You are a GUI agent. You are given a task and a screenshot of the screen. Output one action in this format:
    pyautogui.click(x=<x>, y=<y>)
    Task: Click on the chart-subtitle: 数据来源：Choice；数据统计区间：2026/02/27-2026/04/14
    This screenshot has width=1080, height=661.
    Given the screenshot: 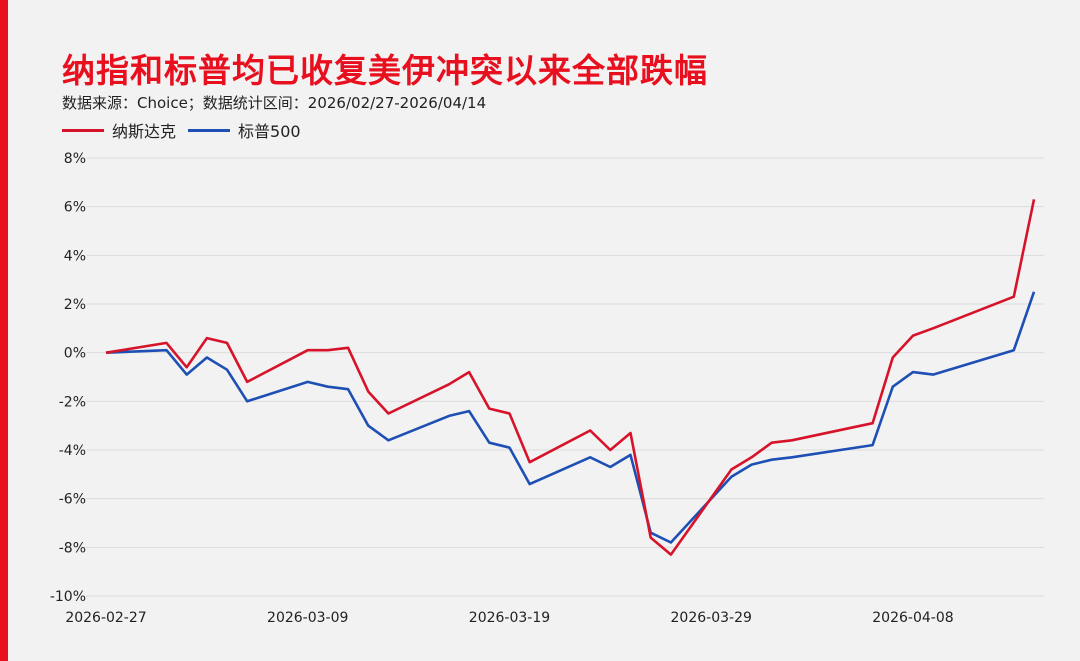 What is the action you would take?
    pyautogui.click(x=274, y=103)
    